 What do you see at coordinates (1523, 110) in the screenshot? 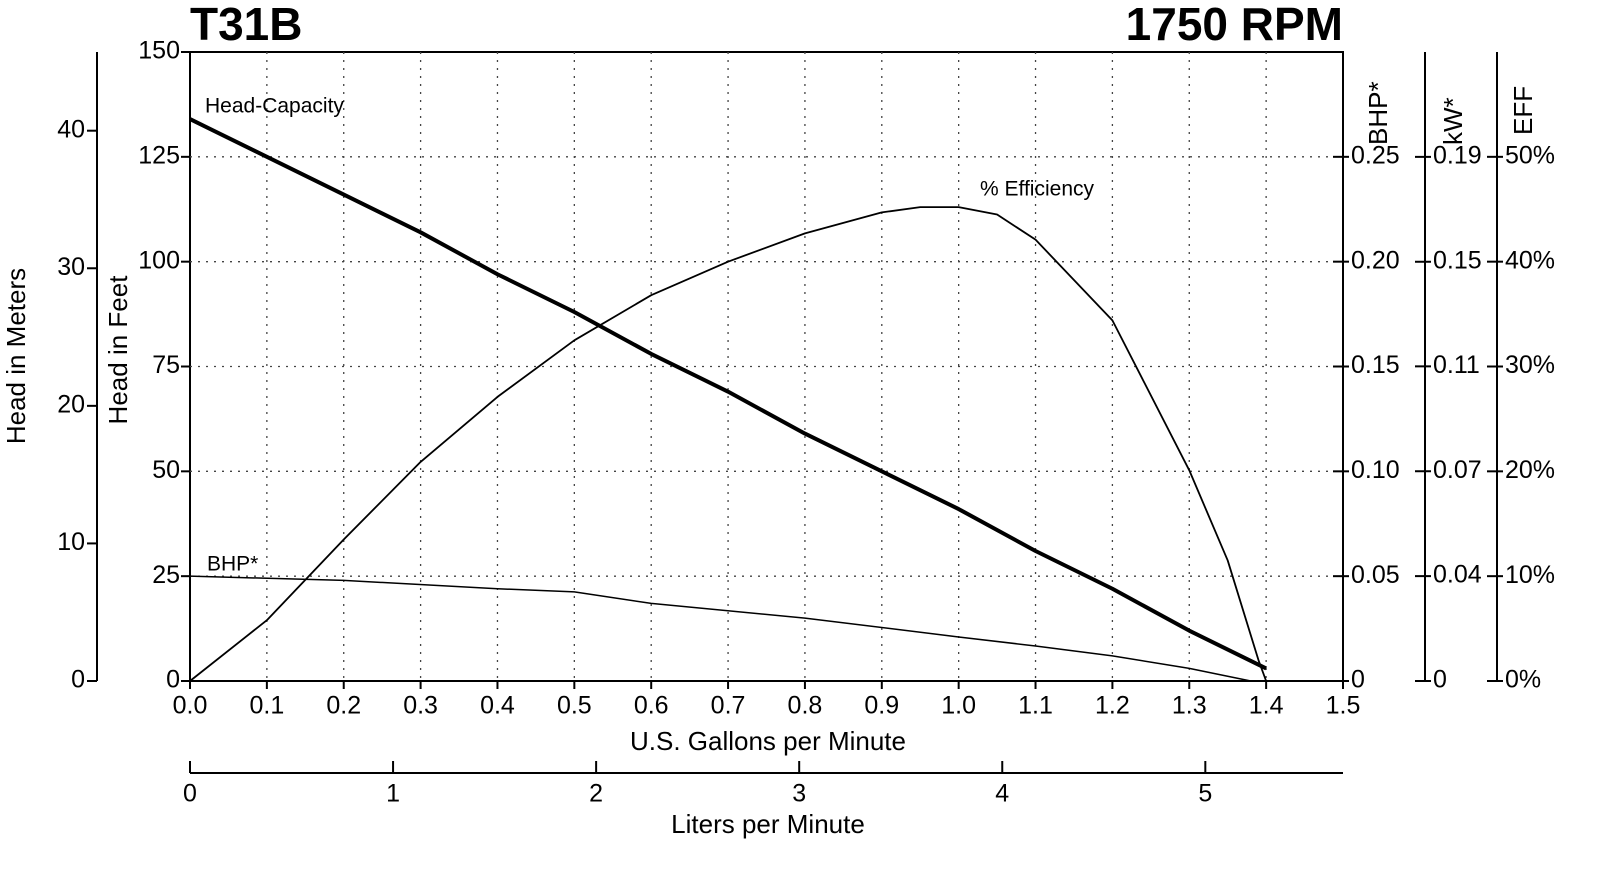
I see `eff-axis-title: EFF` at bounding box center [1523, 110].